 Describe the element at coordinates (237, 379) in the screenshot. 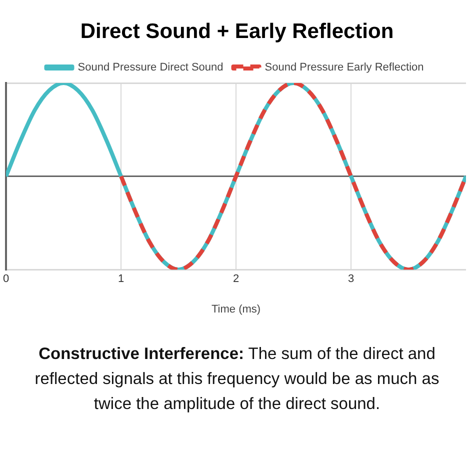

I see `text: Constructive Interference: The sum of the direct and reflected signals at this frequency would be as much as twice the amplitude of the direct sound.` at that location.